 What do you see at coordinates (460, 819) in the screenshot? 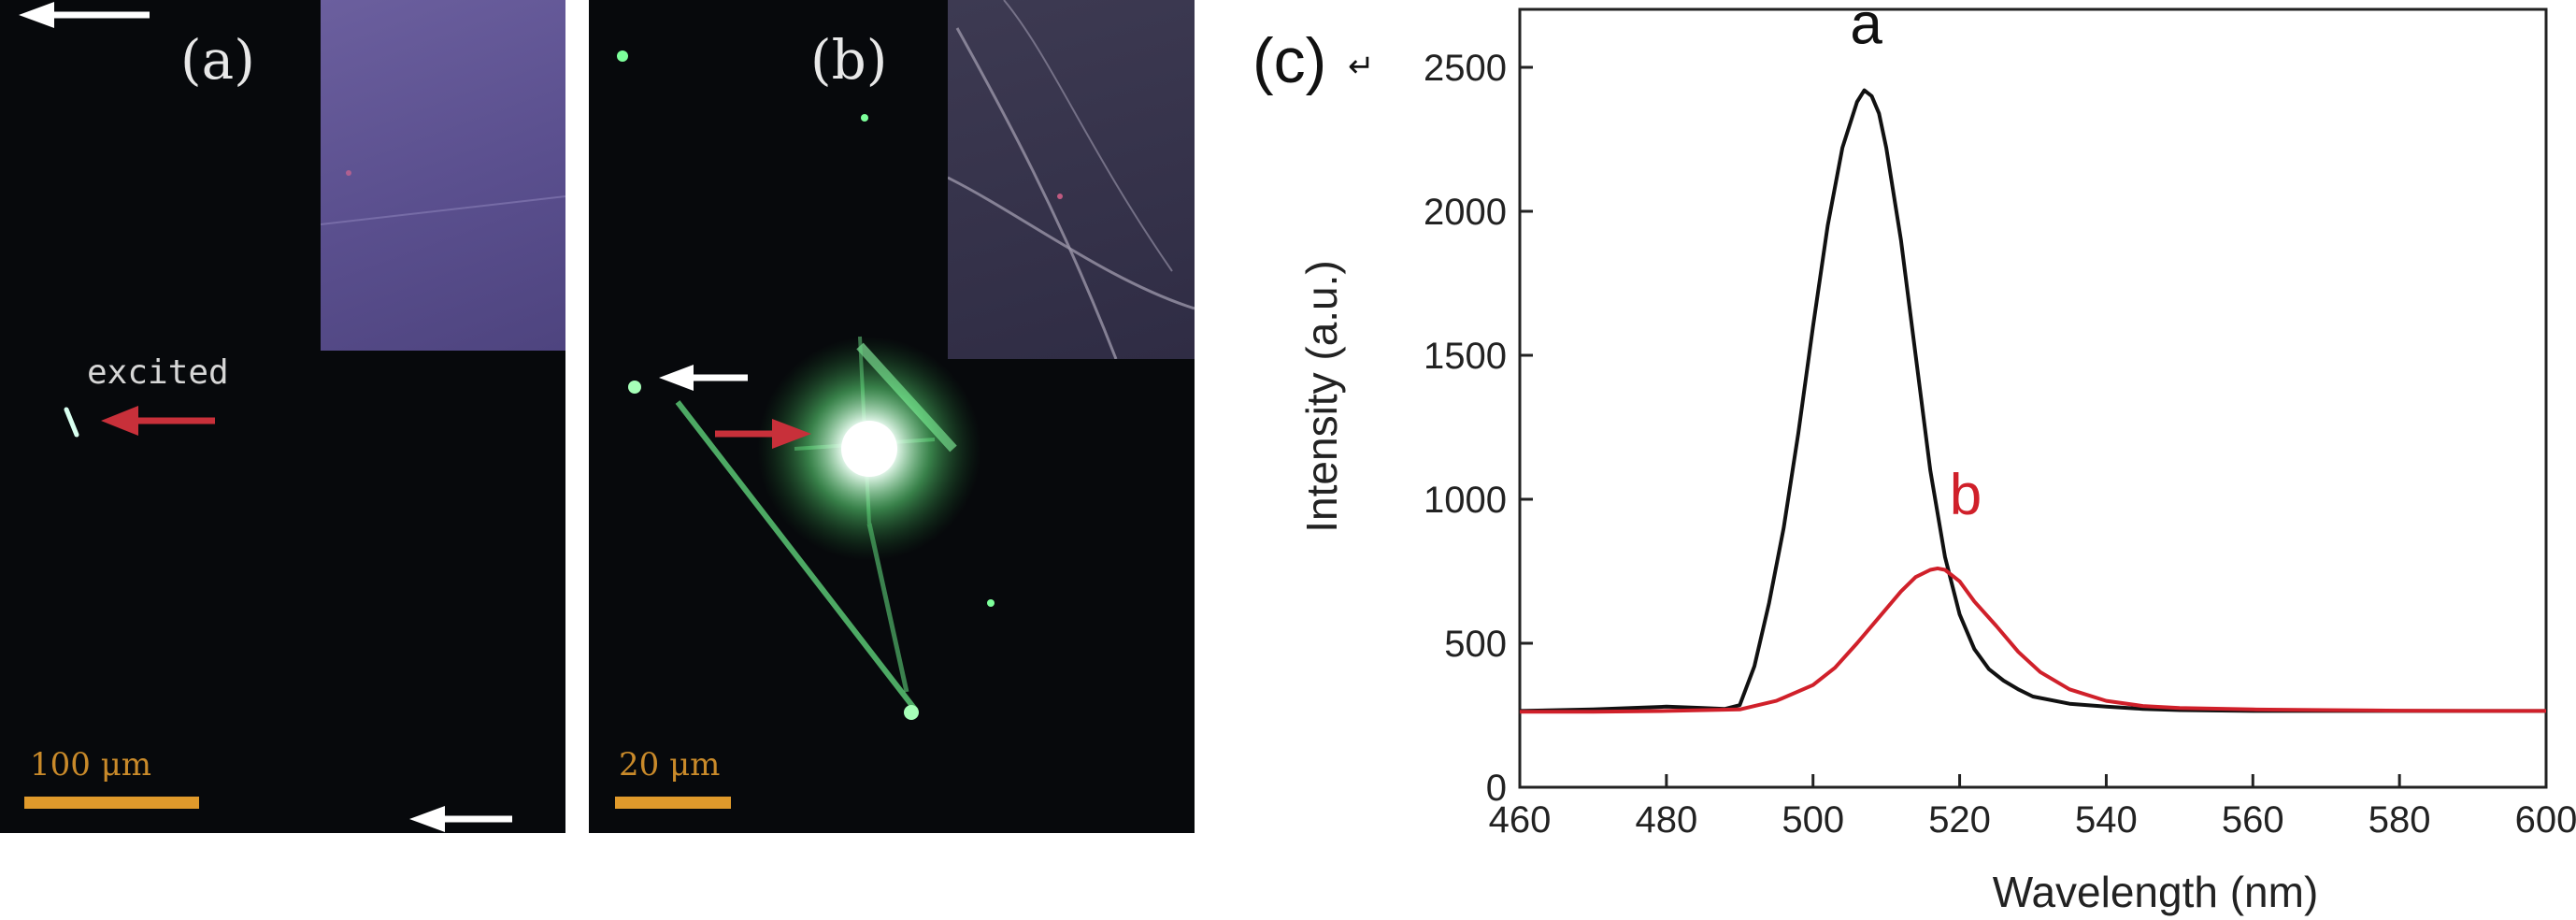
I see `white-arrow-bottom` at bounding box center [460, 819].